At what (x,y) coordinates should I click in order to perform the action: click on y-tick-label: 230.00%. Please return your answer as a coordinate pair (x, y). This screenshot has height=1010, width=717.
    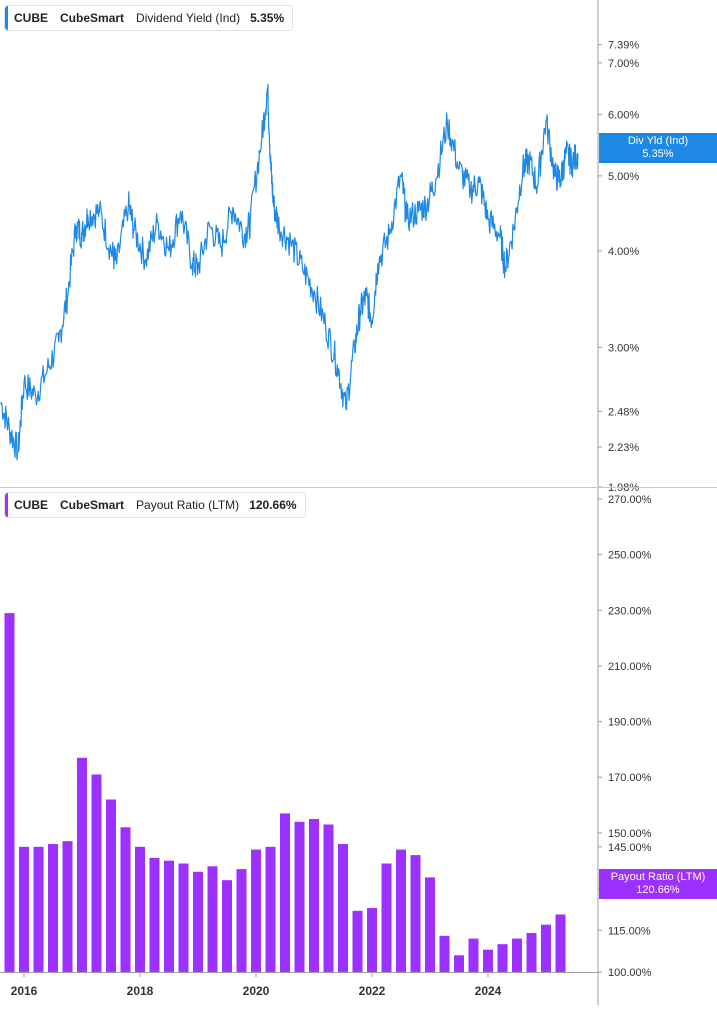
    Looking at the image, I should click on (630, 611).